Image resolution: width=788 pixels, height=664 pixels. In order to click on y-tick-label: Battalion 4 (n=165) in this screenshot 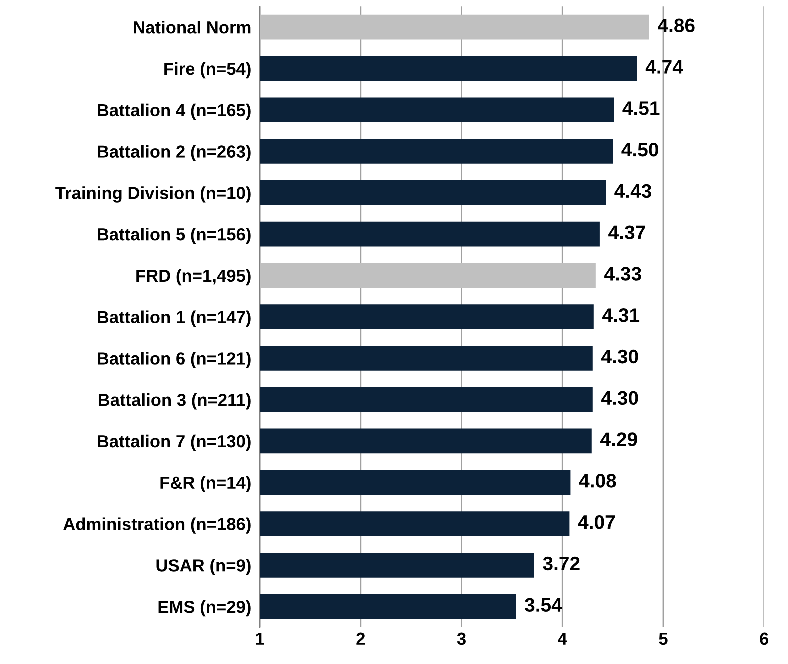, I will do `click(174, 112)`.